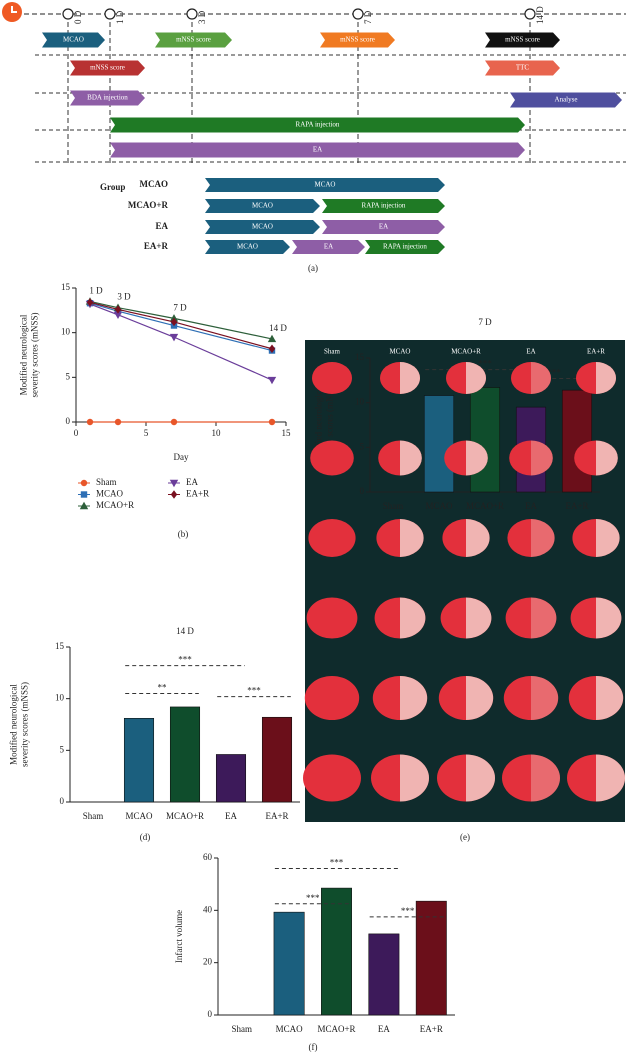 This screenshot has height=1056, width=626. I want to click on legend-label: MCAO+R, so click(115, 505).